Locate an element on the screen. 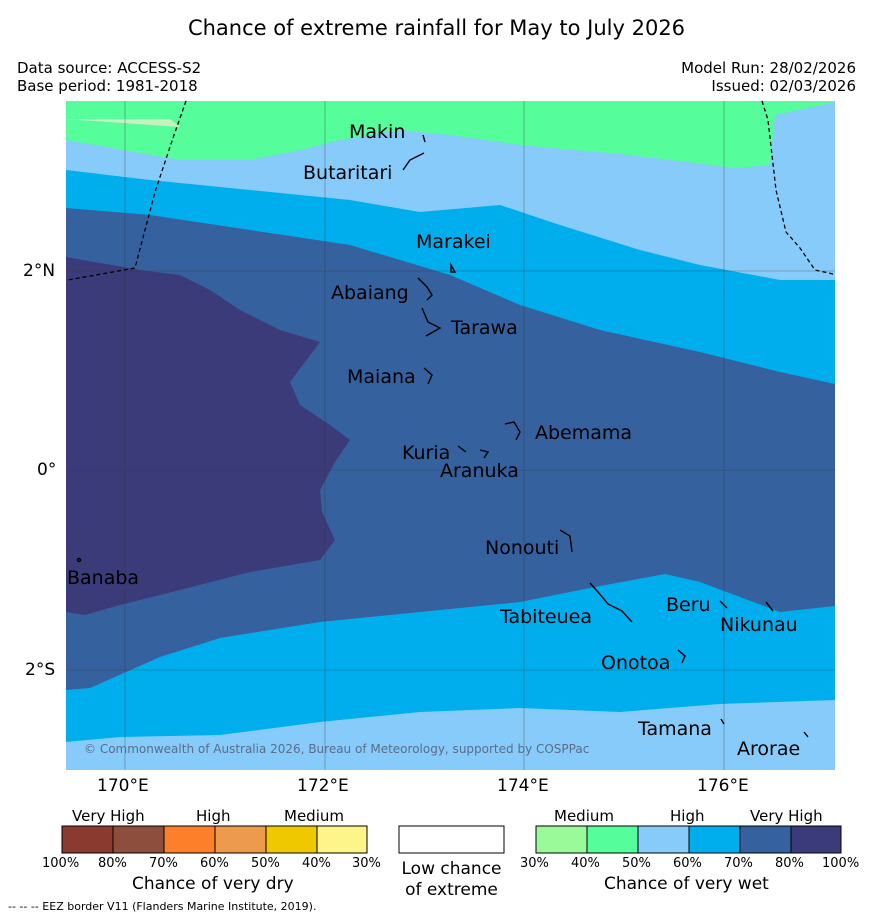 The width and height of the screenshot is (873, 919). issued-text: Issued: 02/03/2026 is located at coordinates (783, 86).